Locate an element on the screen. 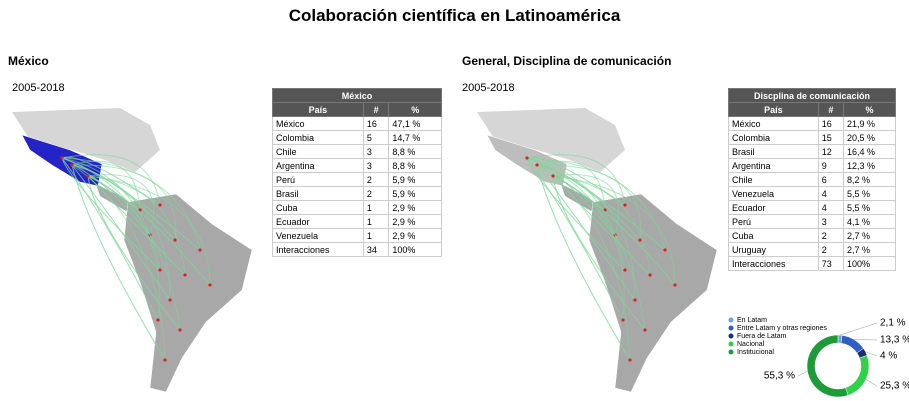 This screenshot has height=401, width=909. column-header: País is located at coordinates (318, 109).